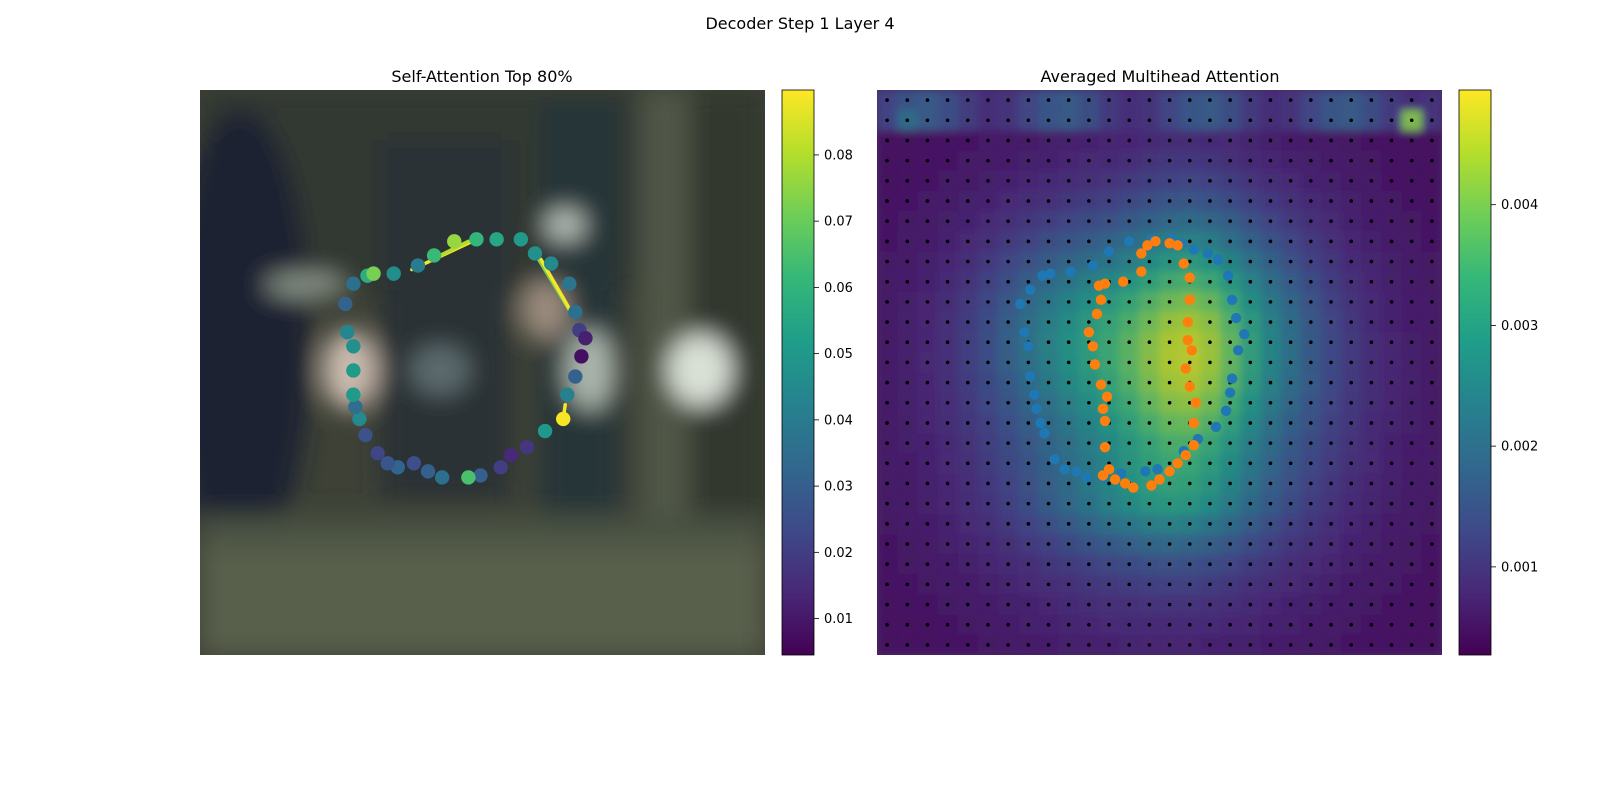 The width and height of the screenshot is (1600, 800). I want to click on colorbar-tick-label: 0.002, so click(1519, 447).